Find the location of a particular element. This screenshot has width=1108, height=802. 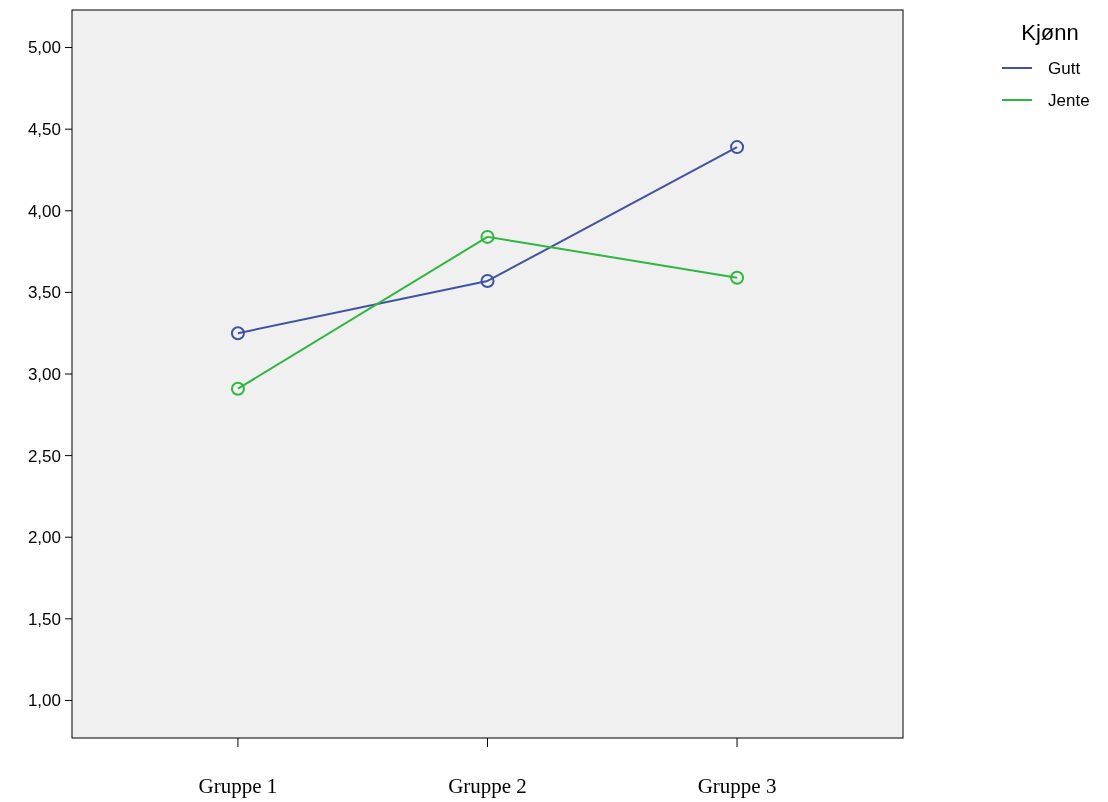

legend-label: Jente is located at coordinates (1069, 100).